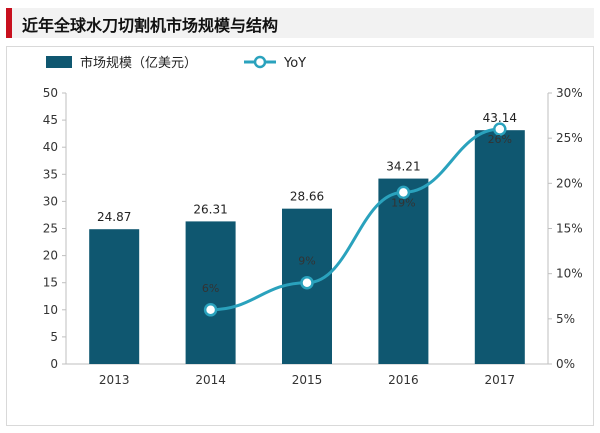  What do you see at coordinates (150, 25) in the screenshot?
I see `chart-title: 近年全球水刀切割机市场规模与结构` at bounding box center [150, 25].